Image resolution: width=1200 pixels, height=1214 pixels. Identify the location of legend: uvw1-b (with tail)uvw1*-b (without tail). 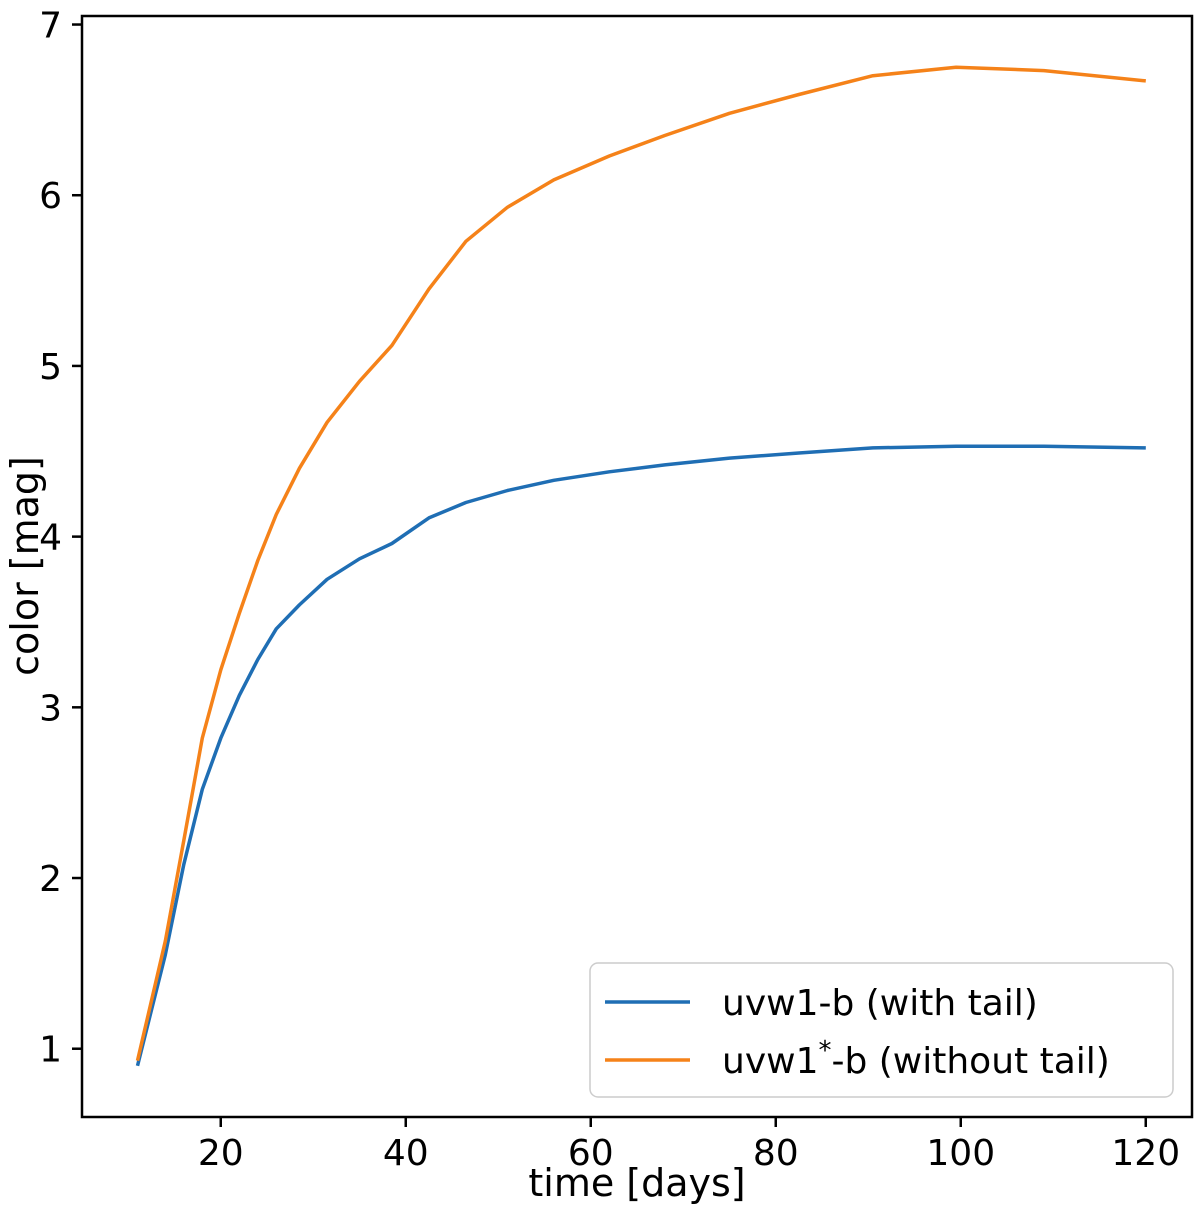
(881, 1030).